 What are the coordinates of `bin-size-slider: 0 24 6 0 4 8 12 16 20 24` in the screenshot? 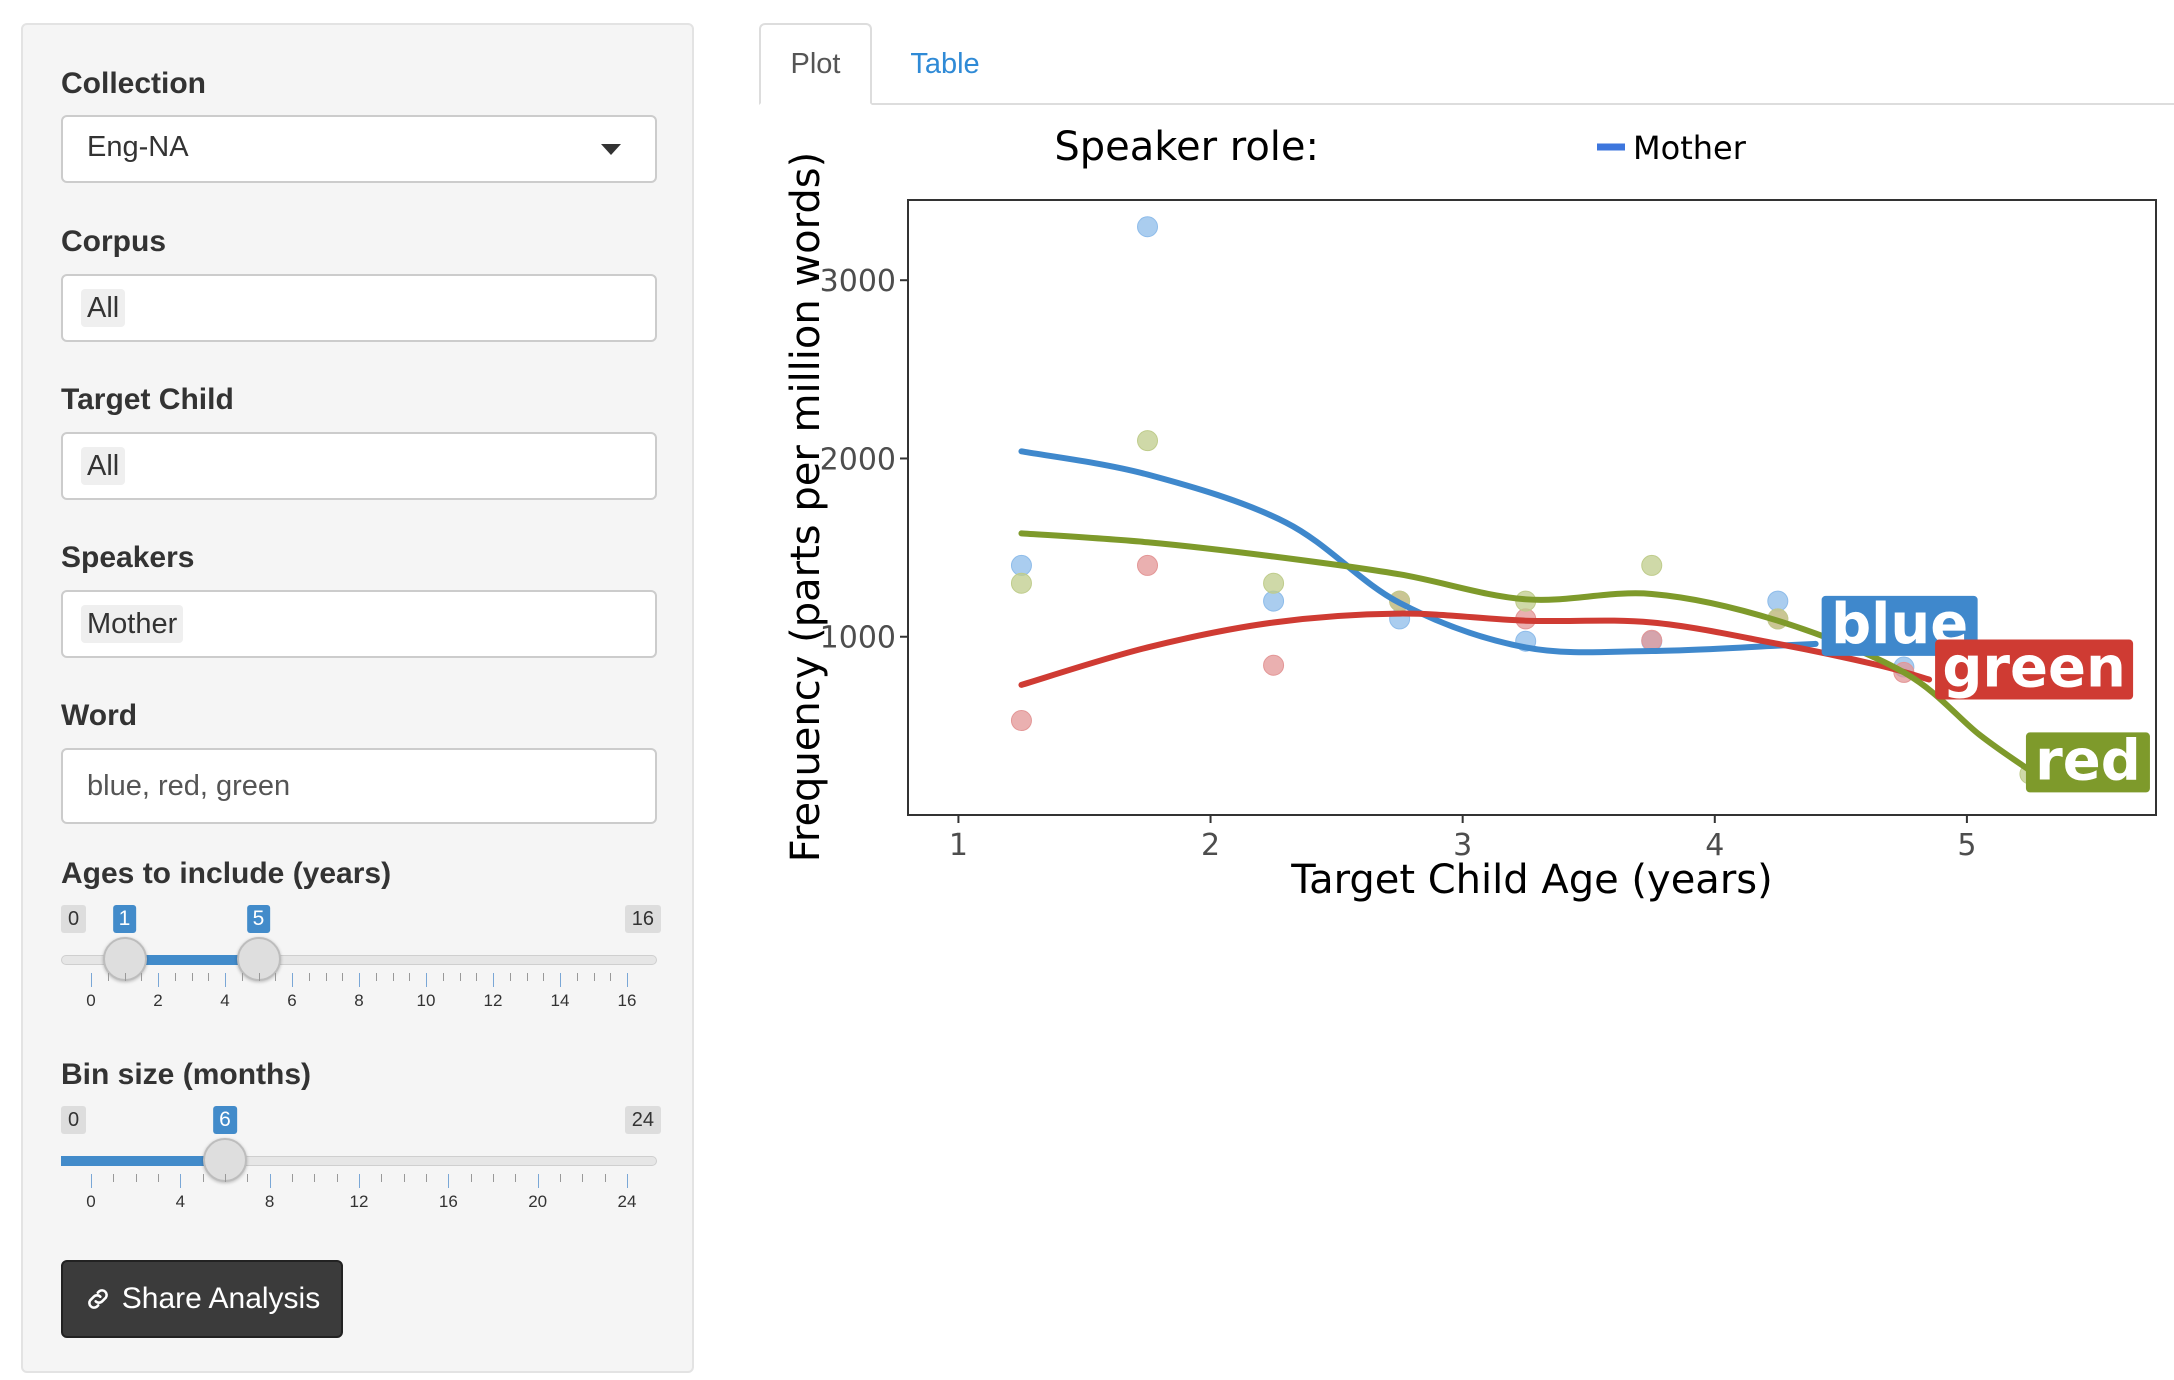 It's located at (361, 1161).